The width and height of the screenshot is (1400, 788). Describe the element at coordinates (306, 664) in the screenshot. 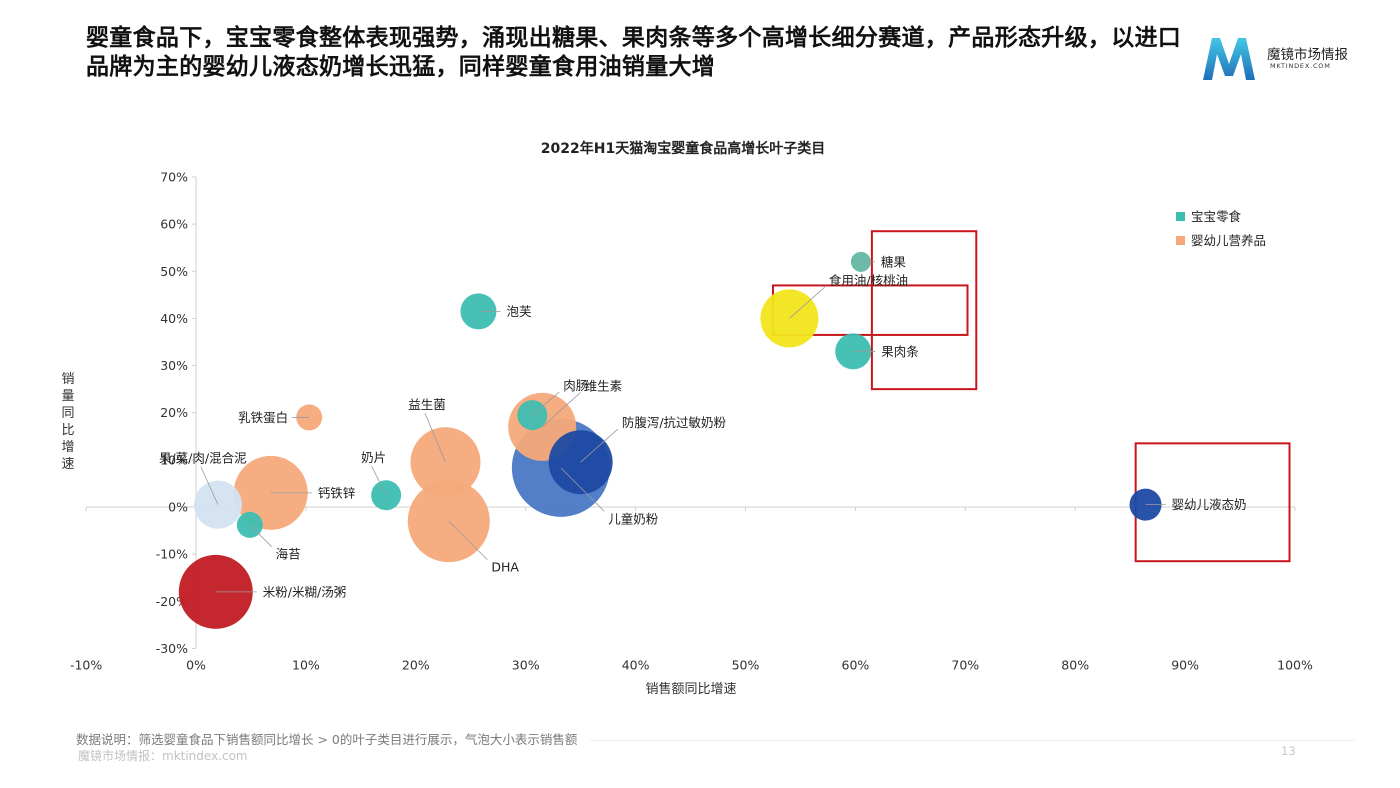

I see `x-tick-label: 10%` at that location.